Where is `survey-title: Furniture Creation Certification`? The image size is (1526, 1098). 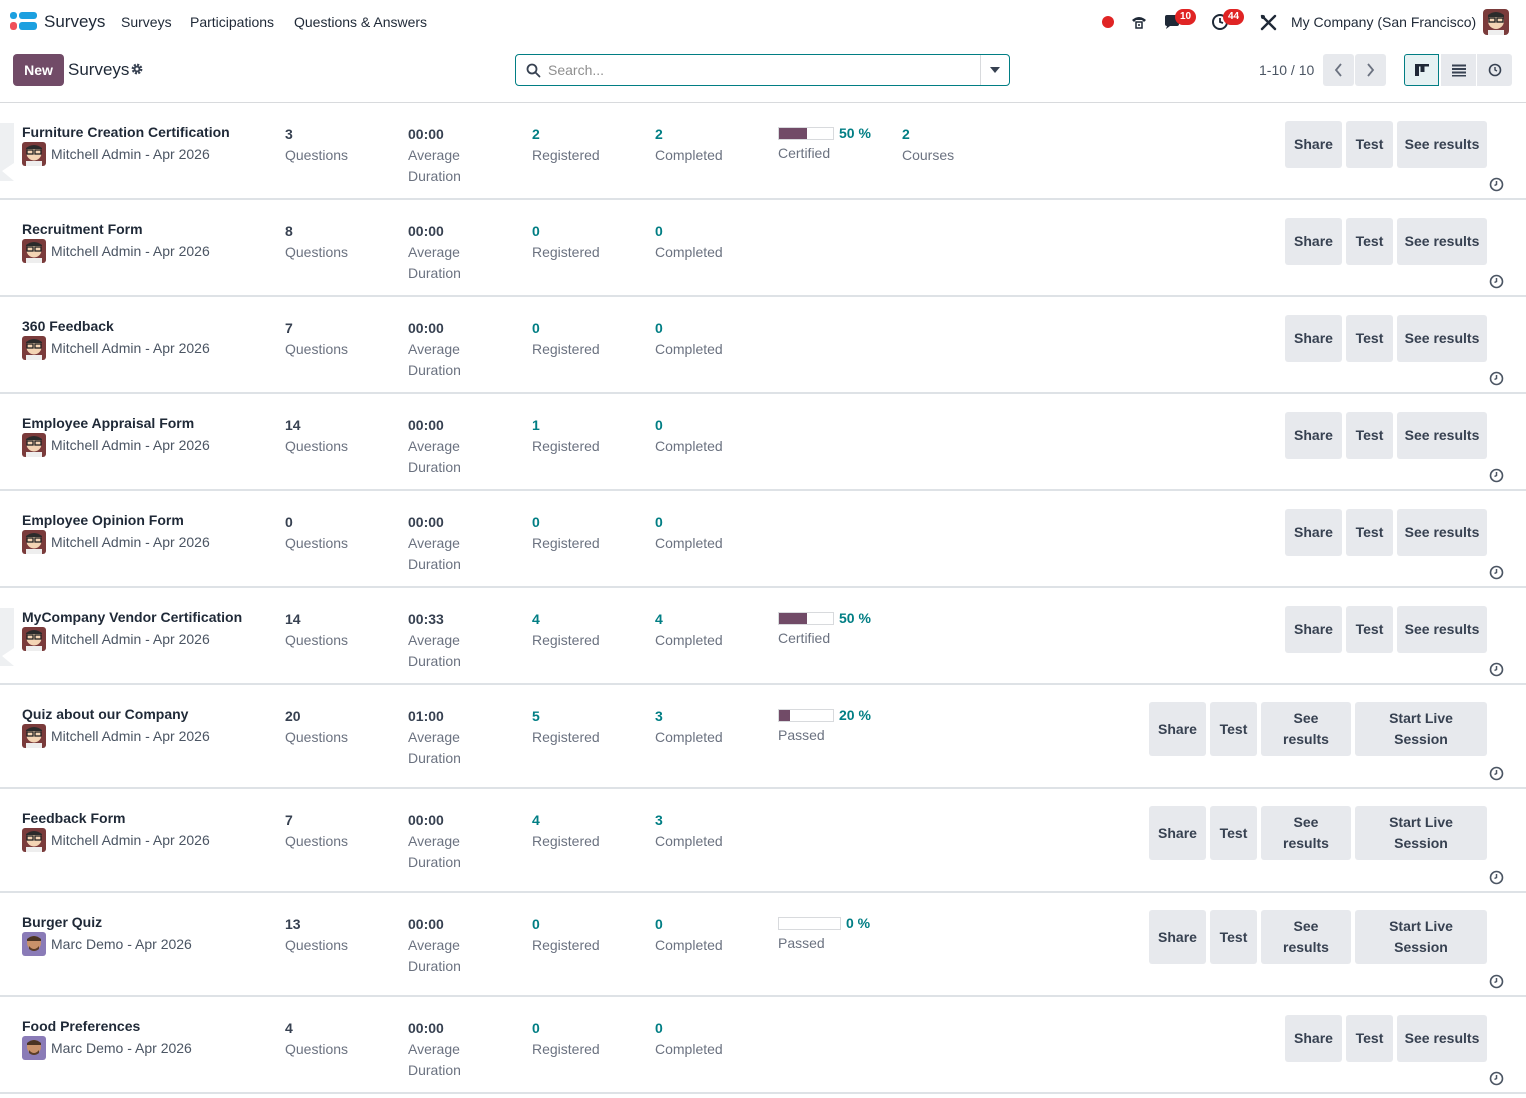
survey-title: Furniture Creation Certification is located at coordinates (126, 132).